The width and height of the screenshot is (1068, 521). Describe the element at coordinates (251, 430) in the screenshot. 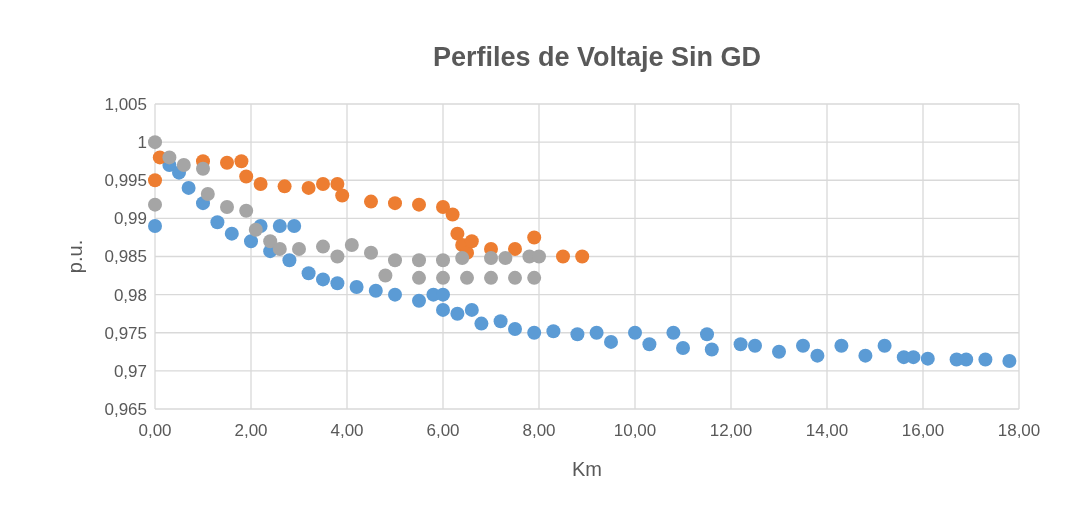

I see `x-tick-label: 2,00` at that location.